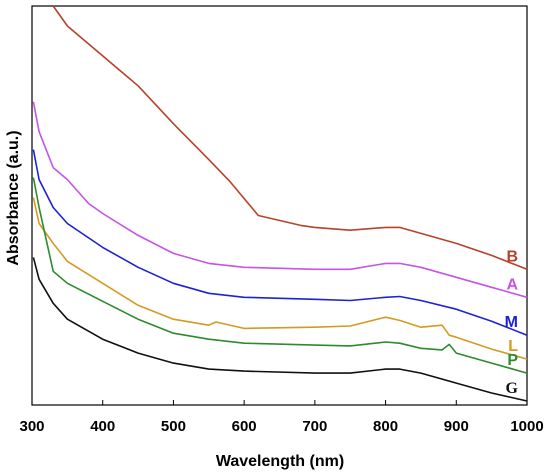 Image resolution: width=550 pixels, height=473 pixels. I want to click on x-axis: 300 400 500 600 700 800 900 1000, so click(281, 417).